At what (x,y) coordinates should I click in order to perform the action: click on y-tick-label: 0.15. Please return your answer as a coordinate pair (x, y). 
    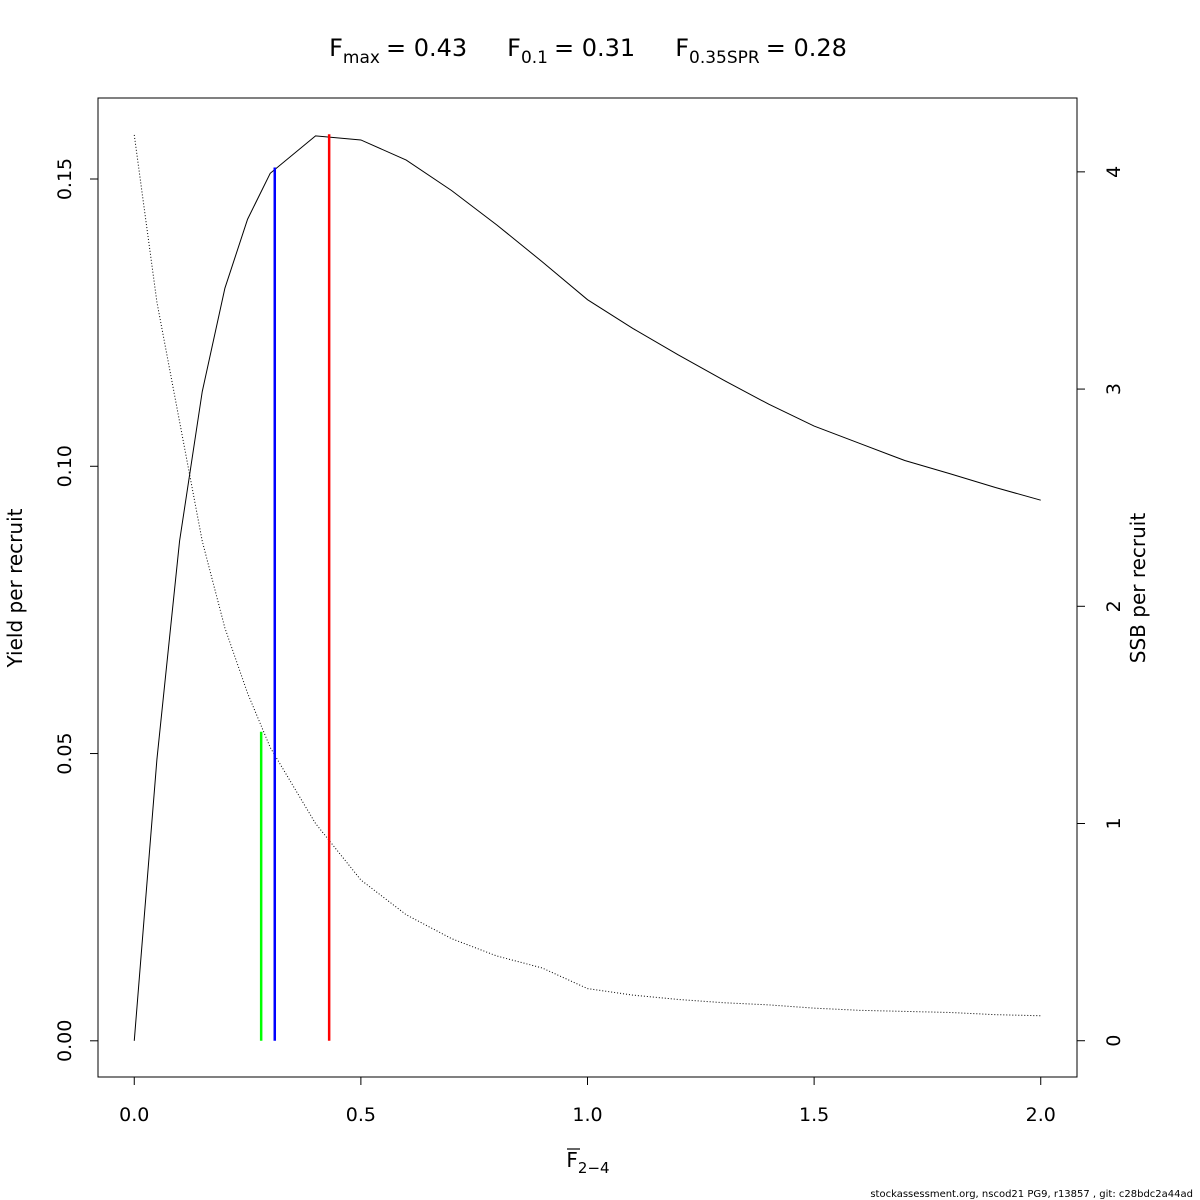
    Looking at the image, I should click on (65, 179).